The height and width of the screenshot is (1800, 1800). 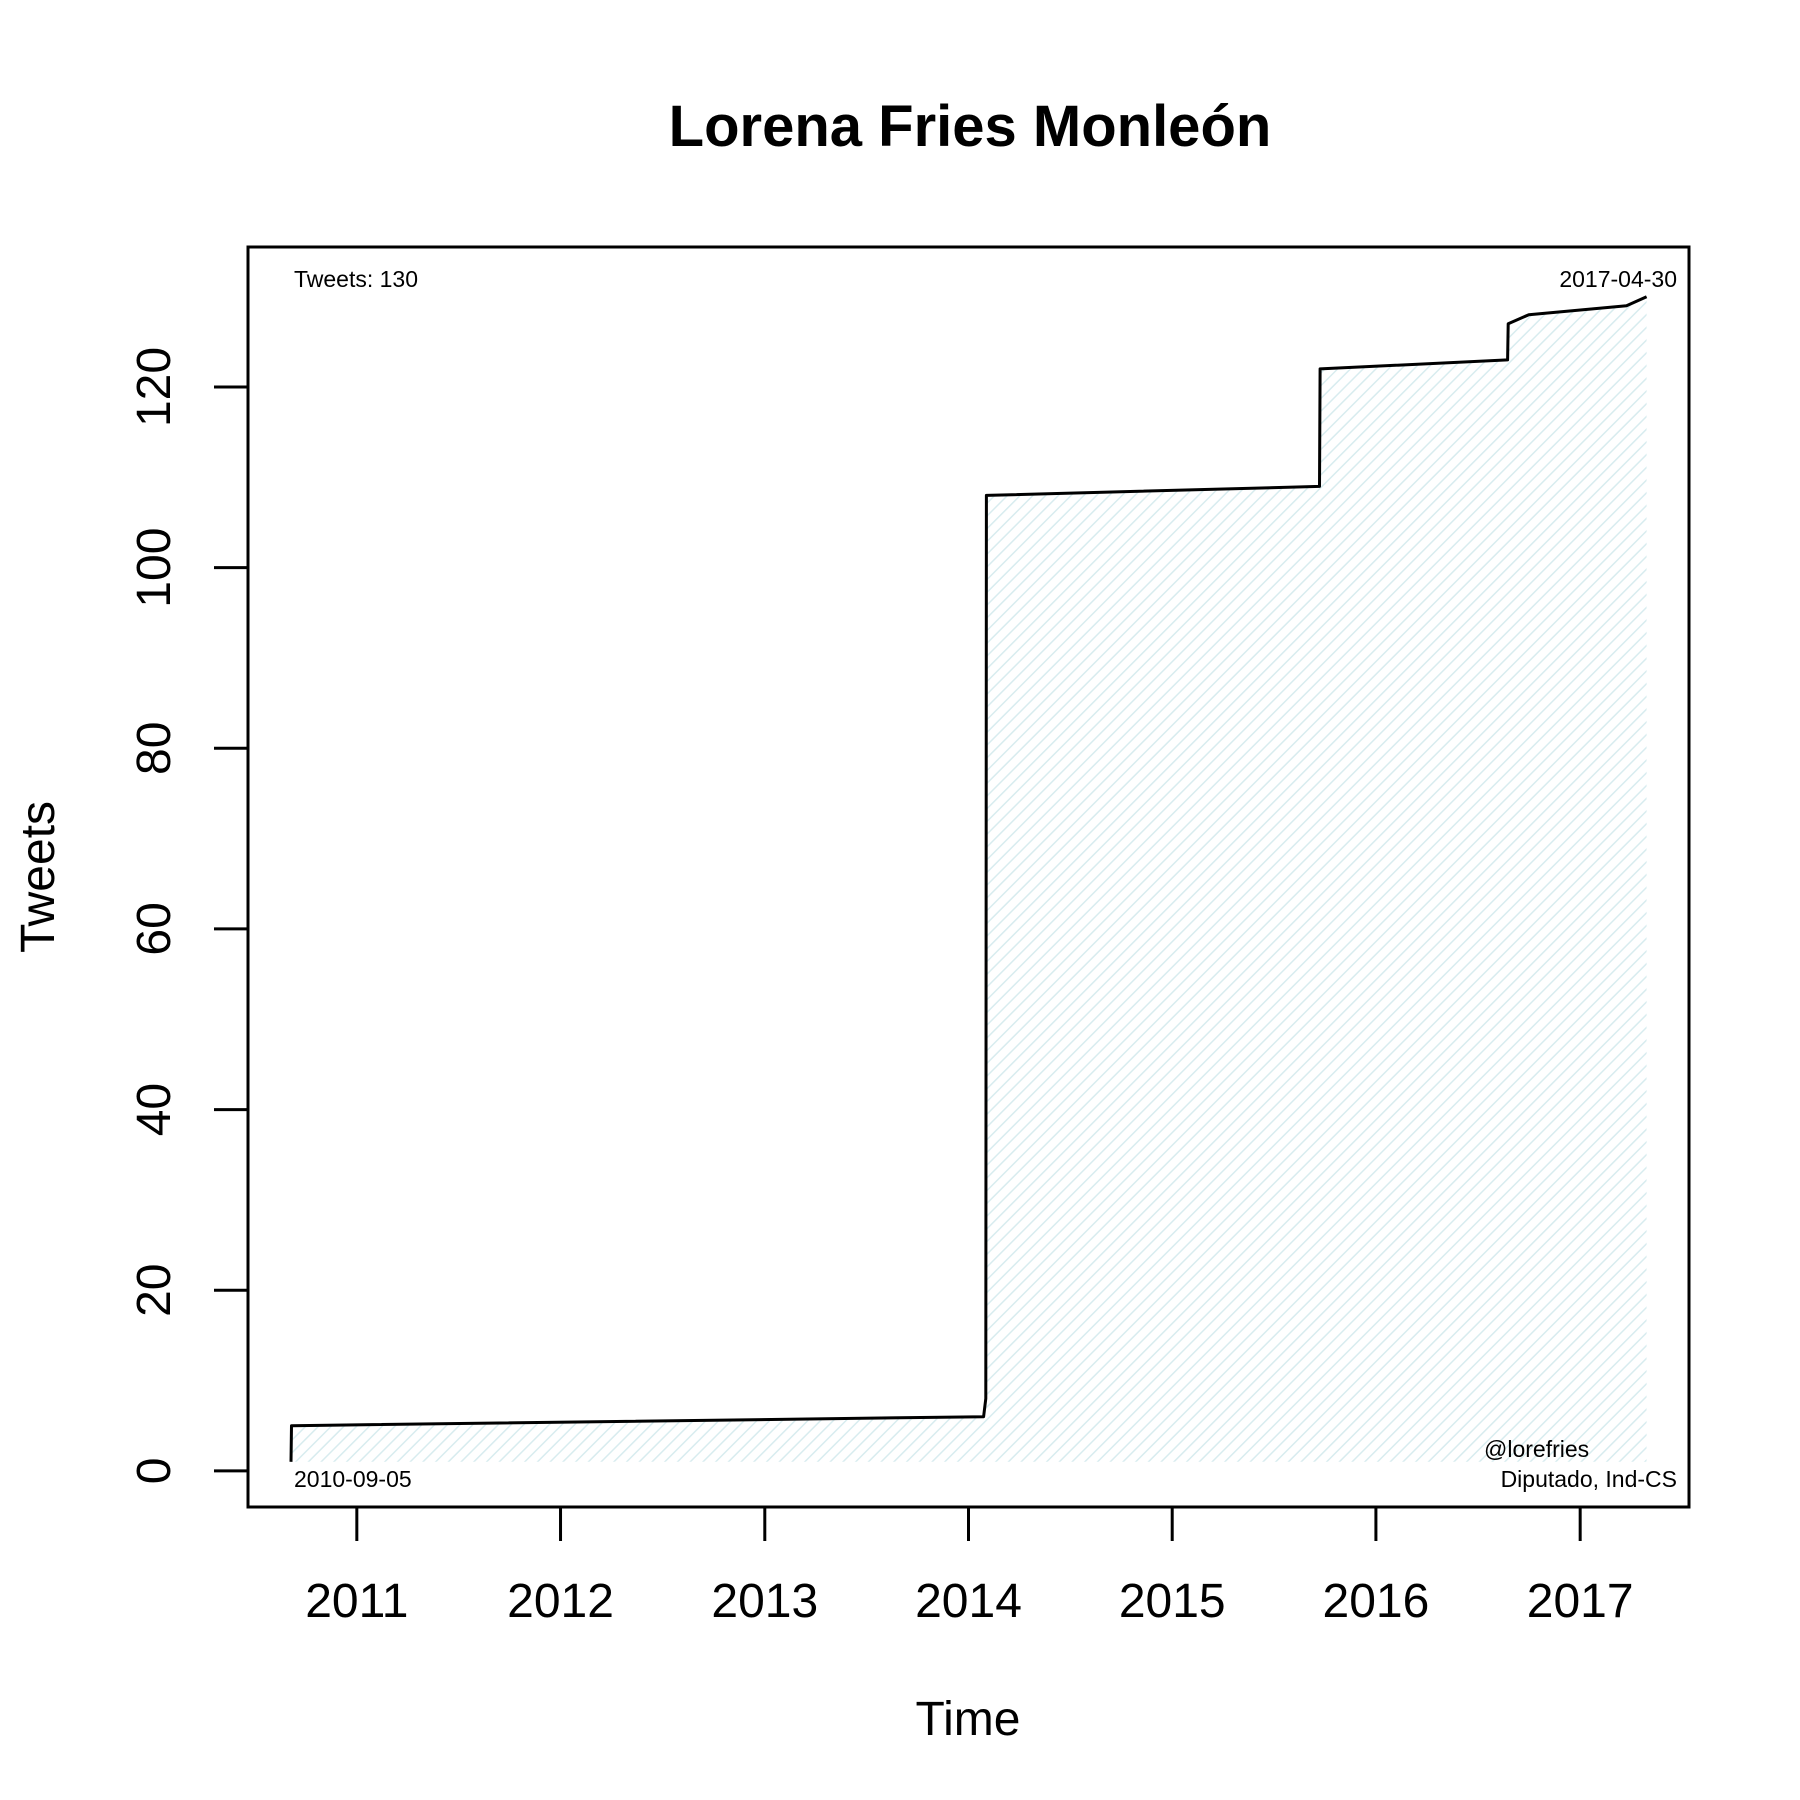 What do you see at coordinates (154, 1109) in the screenshot?
I see `y-tick-label: 40` at bounding box center [154, 1109].